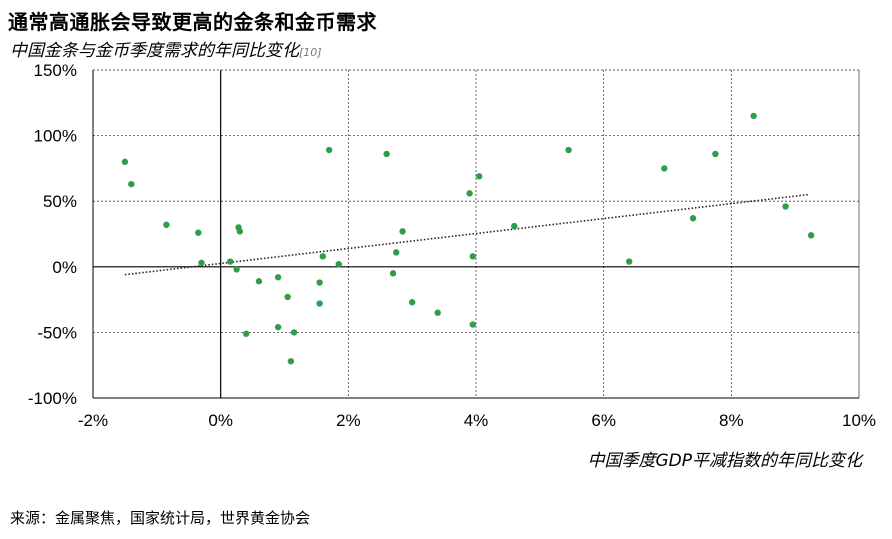  Describe the element at coordinates (93, 420) in the screenshot. I see `x-tick-label: -2%` at that location.